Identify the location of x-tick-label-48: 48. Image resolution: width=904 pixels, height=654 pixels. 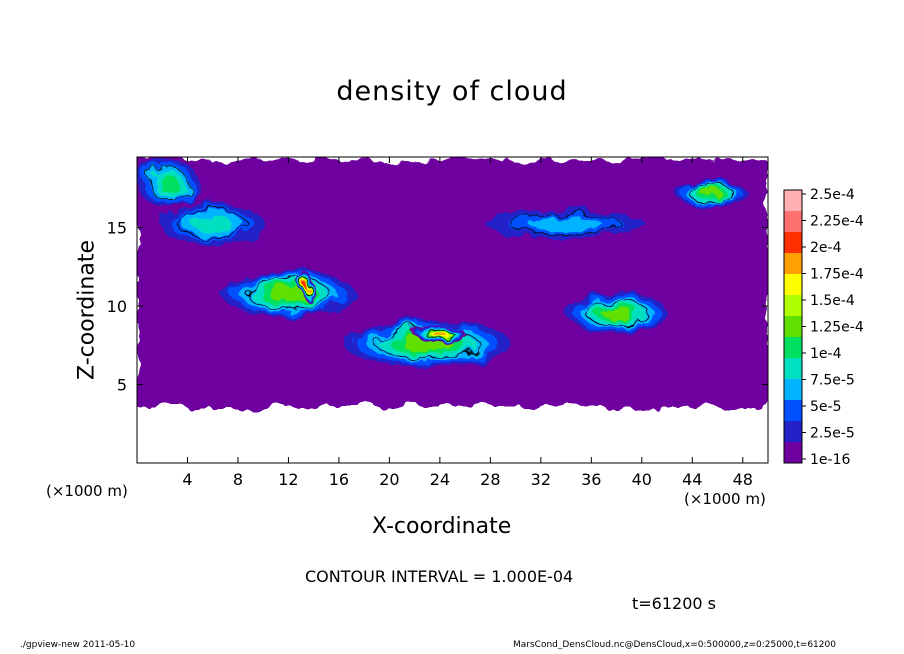
(743, 479).